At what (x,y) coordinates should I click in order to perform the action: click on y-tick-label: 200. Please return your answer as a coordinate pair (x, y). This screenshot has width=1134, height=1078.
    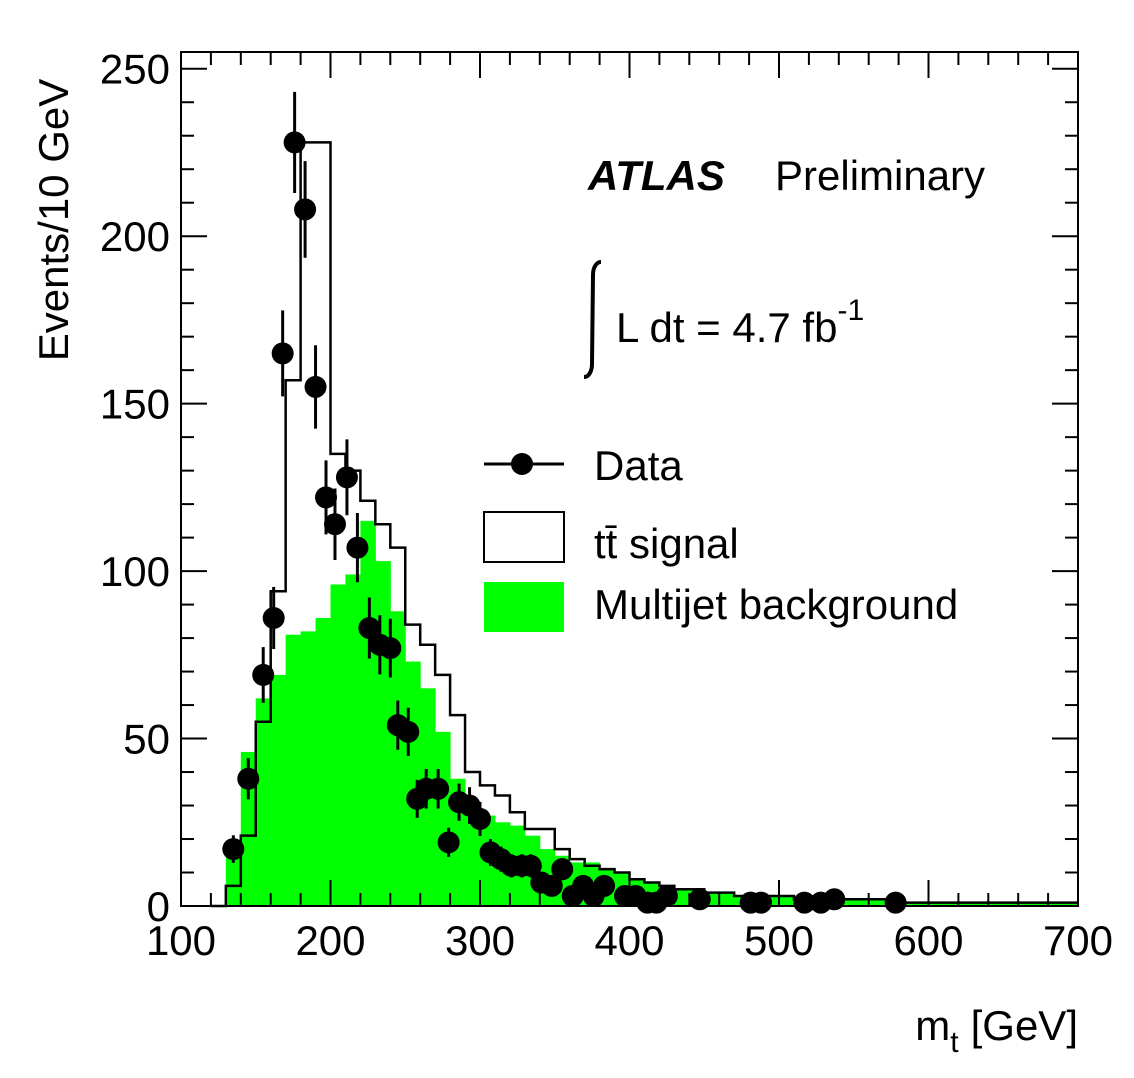
    Looking at the image, I should click on (135, 236).